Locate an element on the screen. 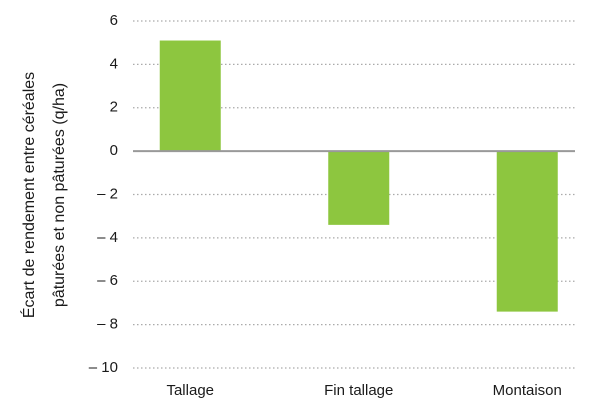 The image size is (591, 400). y-tick-label: – 6 is located at coordinates (107, 280).